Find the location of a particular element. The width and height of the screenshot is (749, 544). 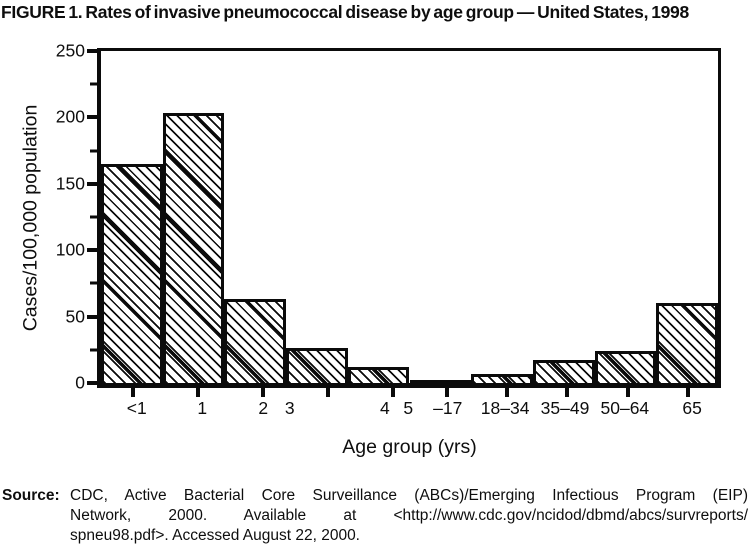

x-tick-label-65: 65 is located at coordinates (692, 408).